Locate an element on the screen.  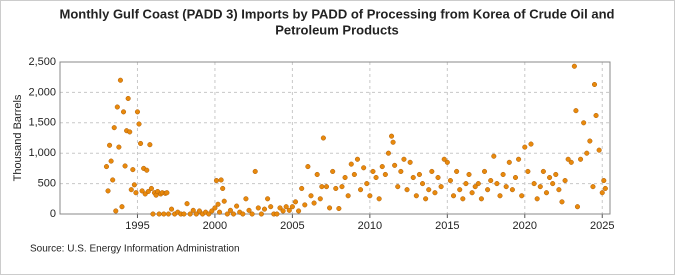
x-tick-label: 1995 is located at coordinates (137, 226).